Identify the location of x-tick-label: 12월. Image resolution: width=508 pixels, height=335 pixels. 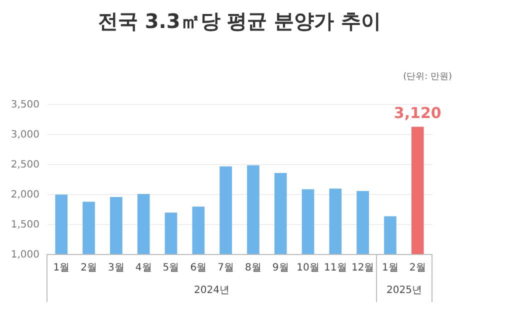
(362, 268).